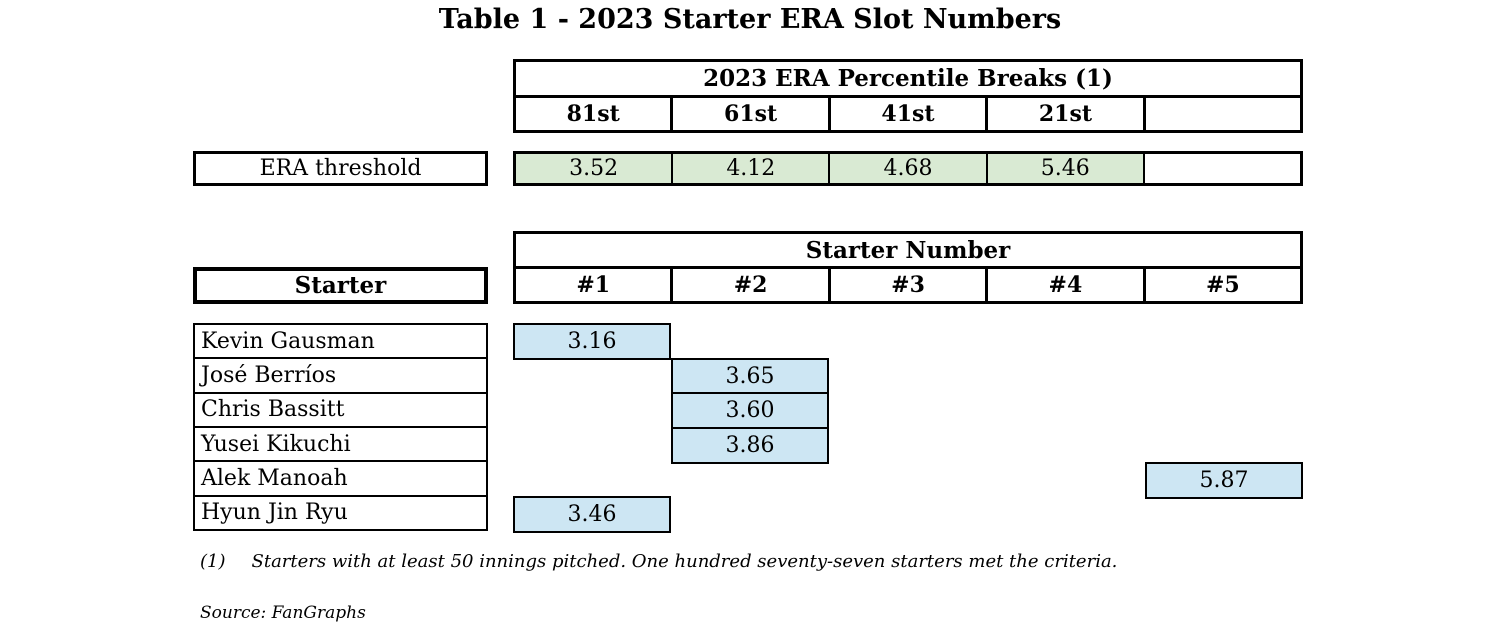 The image size is (1500, 637). What do you see at coordinates (752, 168) in the screenshot?
I see `era-threshold-cell: 4.12` at bounding box center [752, 168].